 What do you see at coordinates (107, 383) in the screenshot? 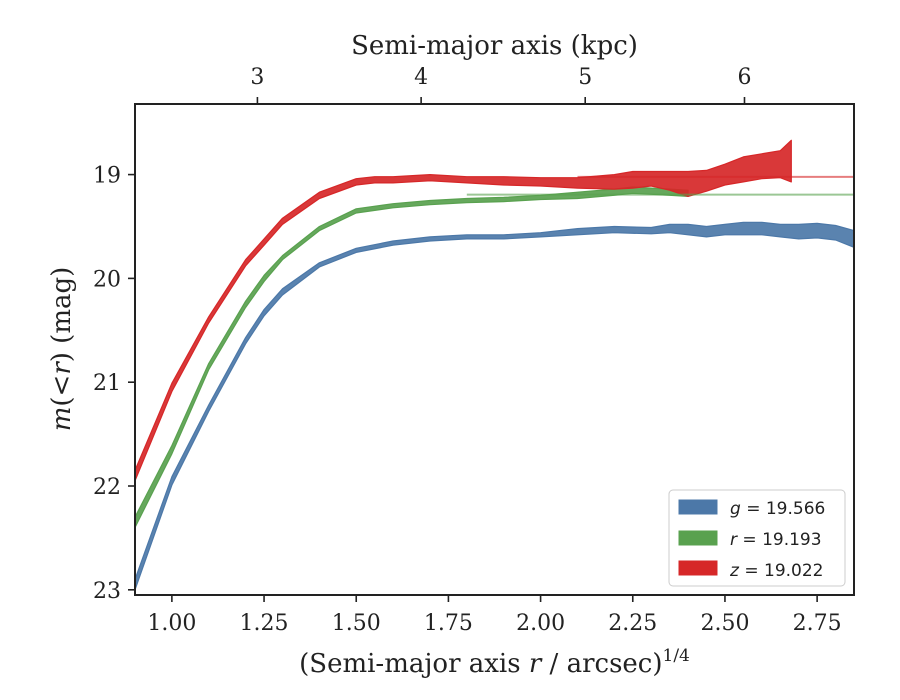
I see `y-tick-label: 21` at bounding box center [107, 383].